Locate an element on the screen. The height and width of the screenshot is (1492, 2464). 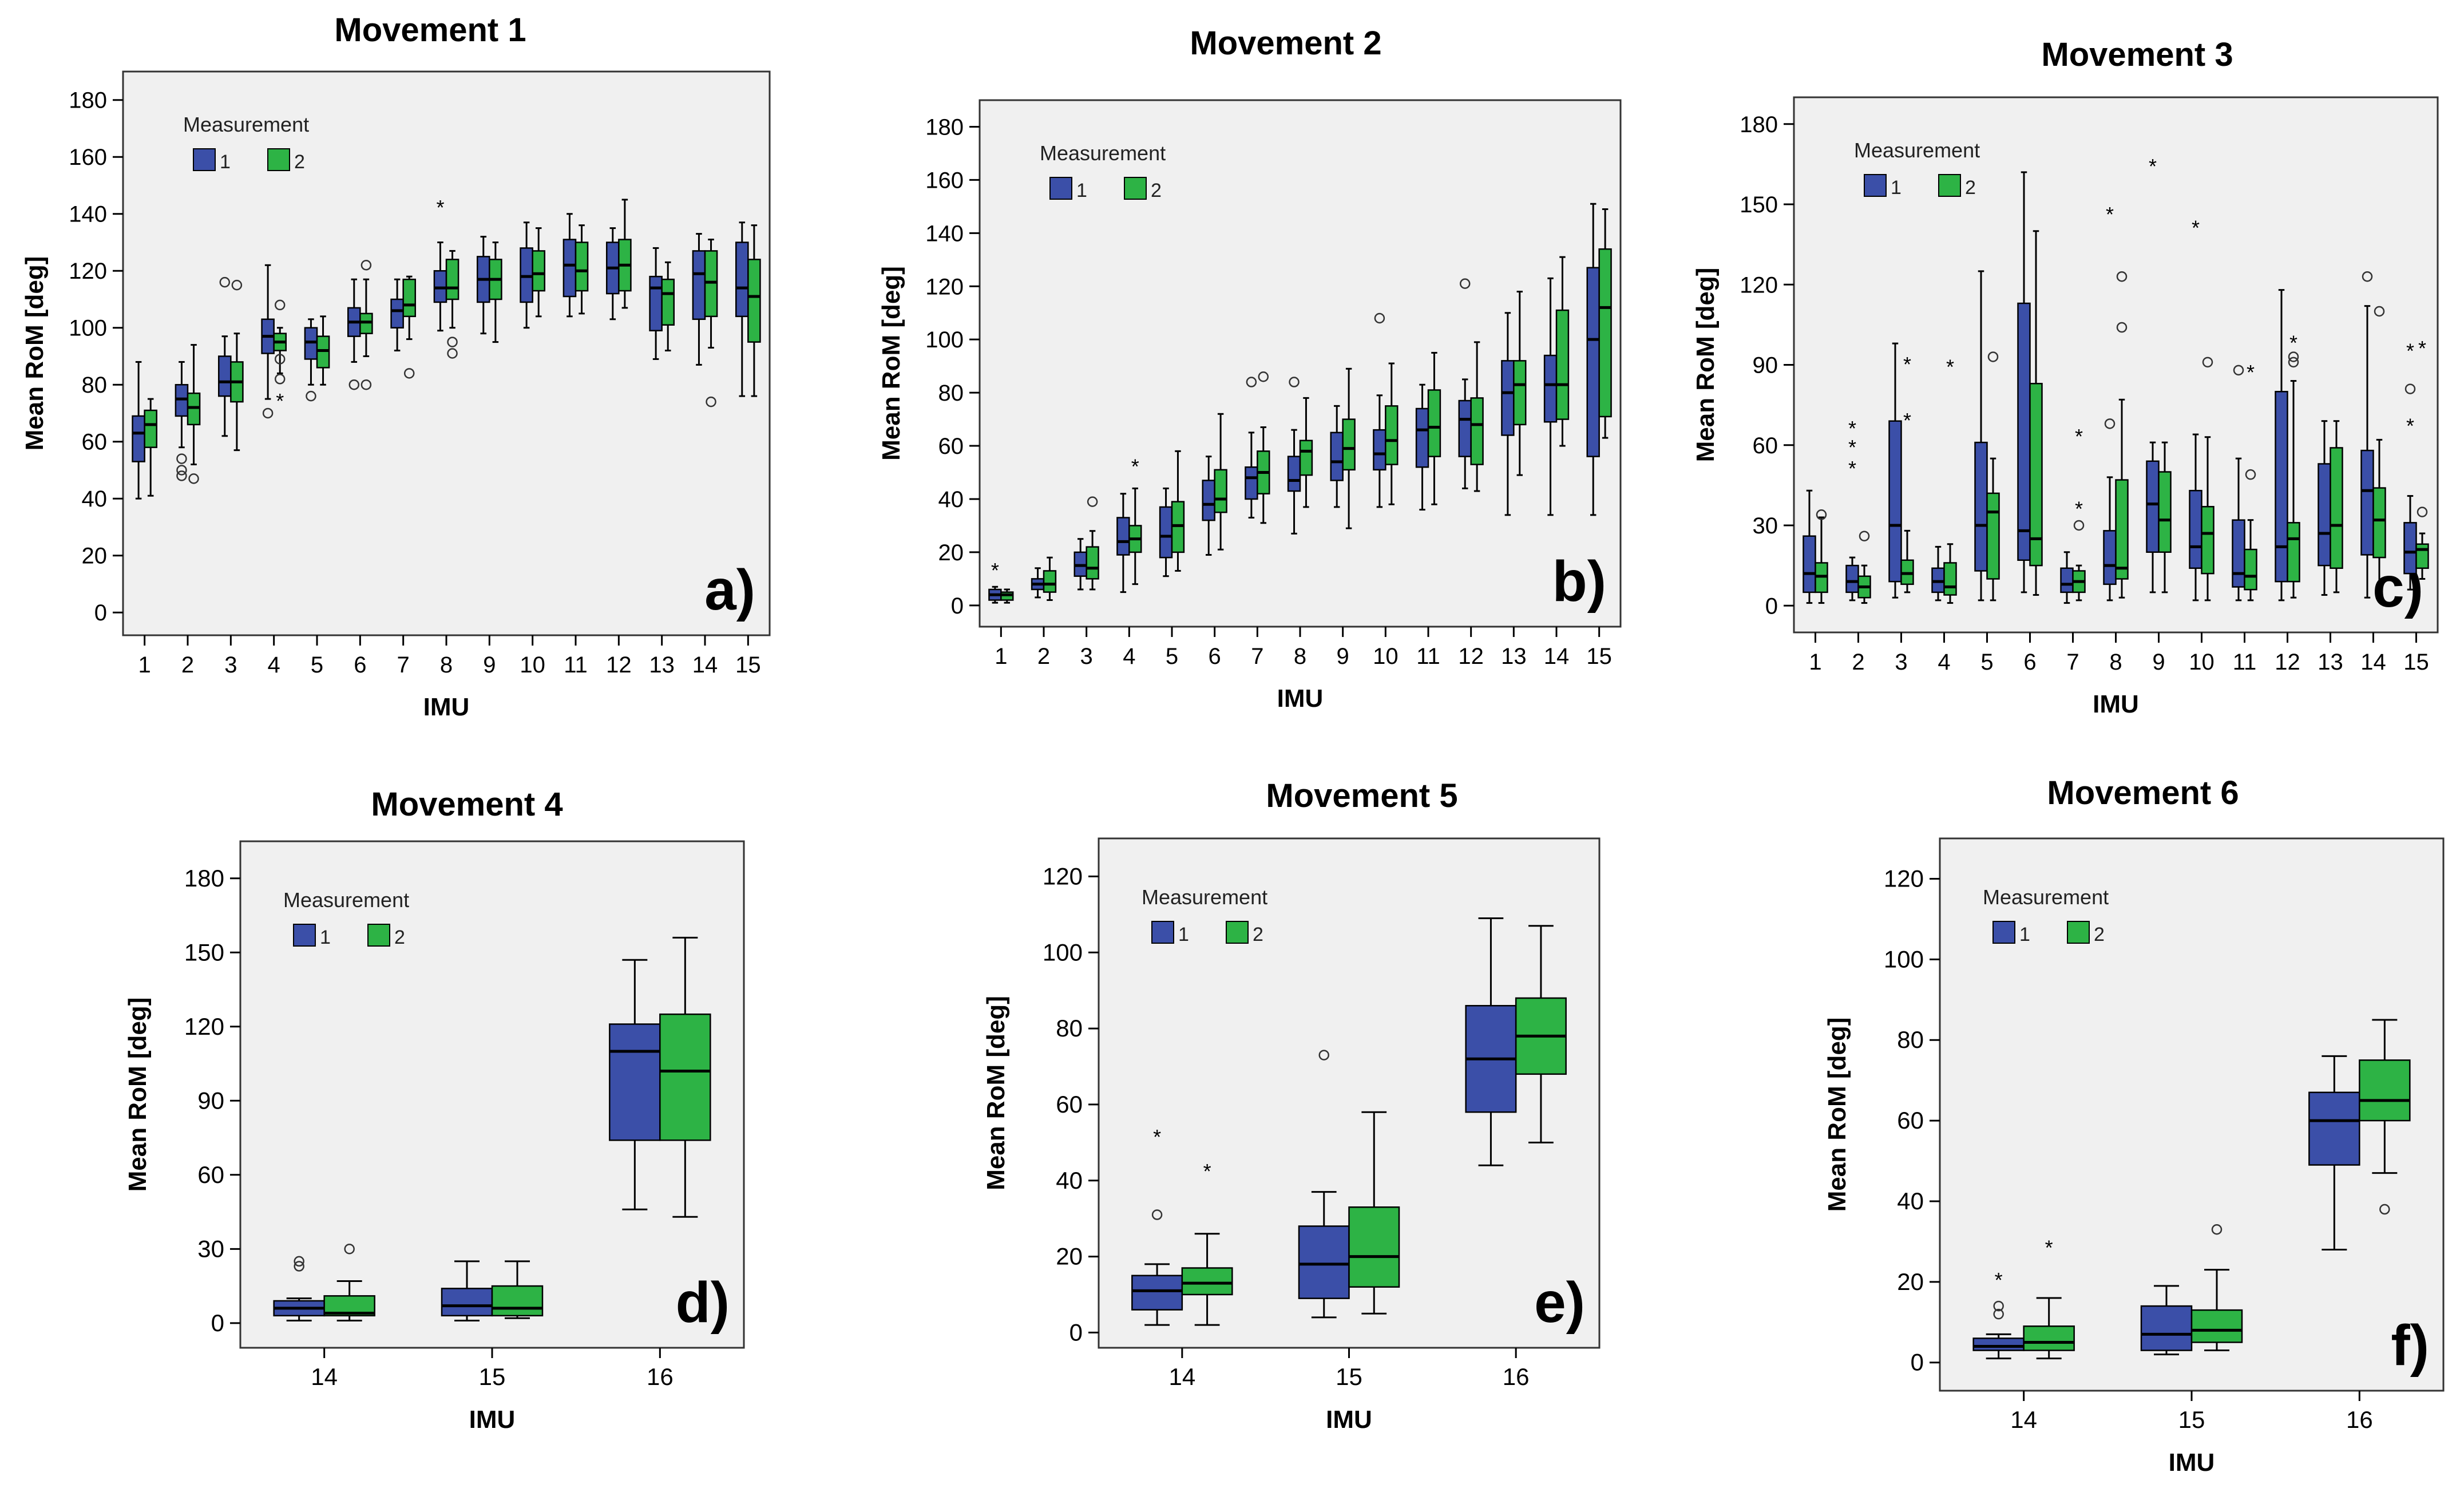
x-tick-label: 1 is located at coordinates (144, 665).